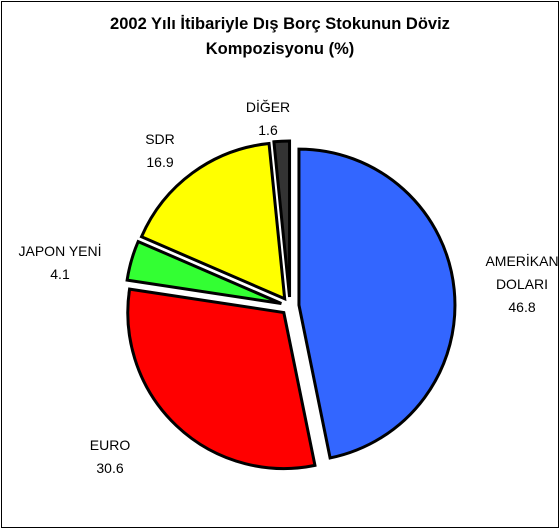  Describe the element at coordinates (110, 445) in the screenshot. I see `slice-label: EURO` at that location.